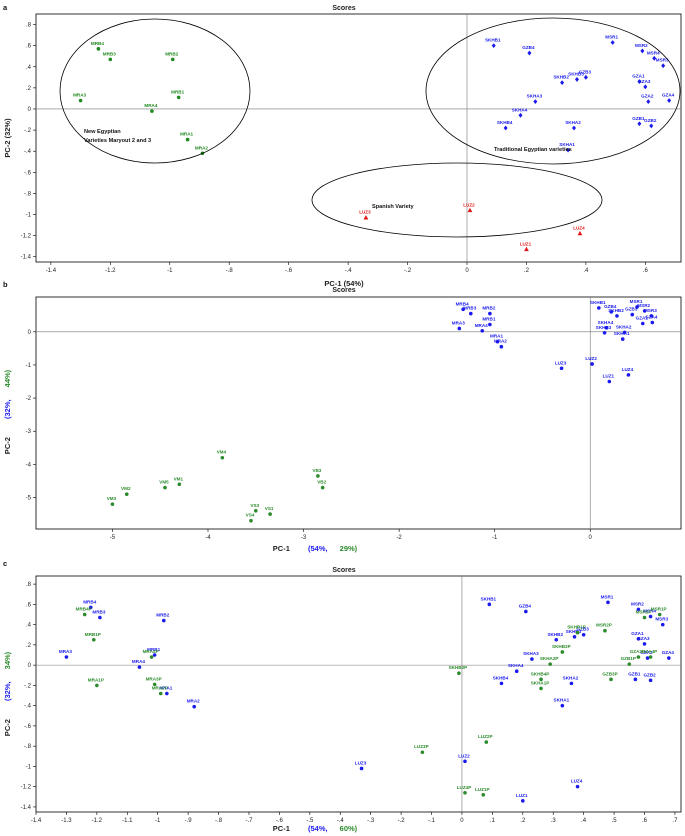 Image resolution: width=685 pixels, height=836 pixels. Describe the element at coordinates (573, 128) in the screenshot. I see `point-skha2` at that location.